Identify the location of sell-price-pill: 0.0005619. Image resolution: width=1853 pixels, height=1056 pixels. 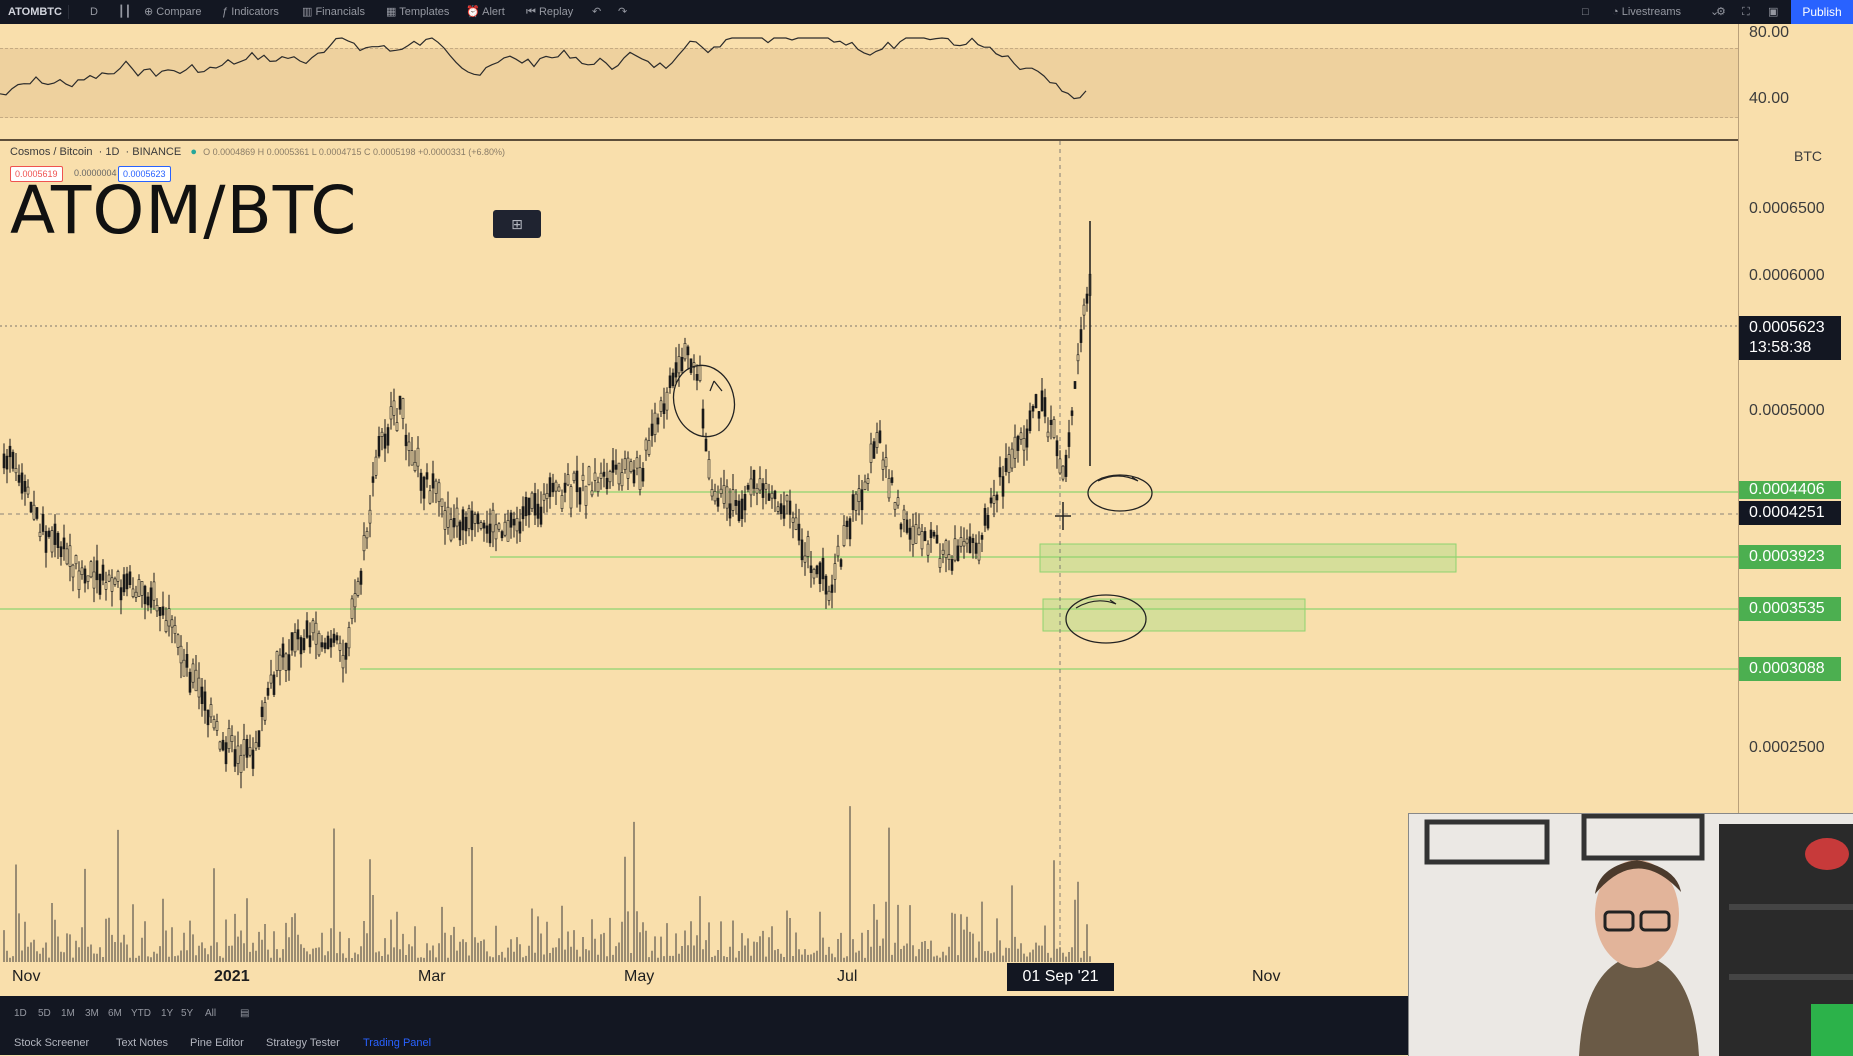
(36, 174).